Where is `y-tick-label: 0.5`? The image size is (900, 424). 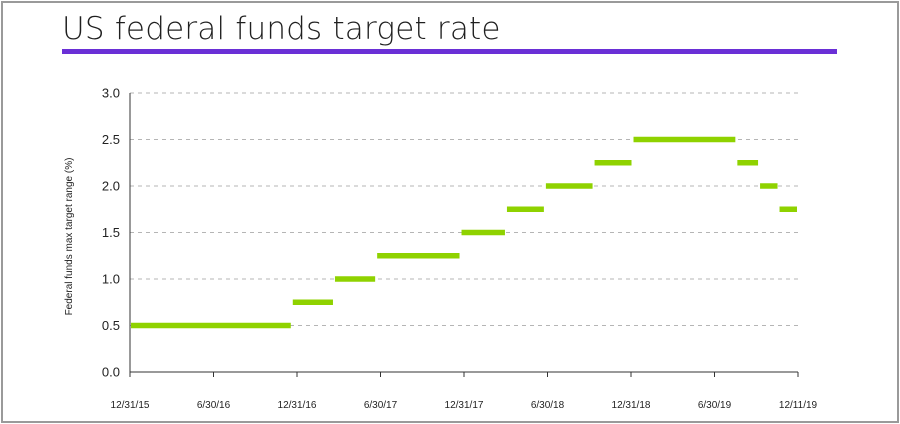 y-tick-label: 0.5 is located at coordinates (111, 325).